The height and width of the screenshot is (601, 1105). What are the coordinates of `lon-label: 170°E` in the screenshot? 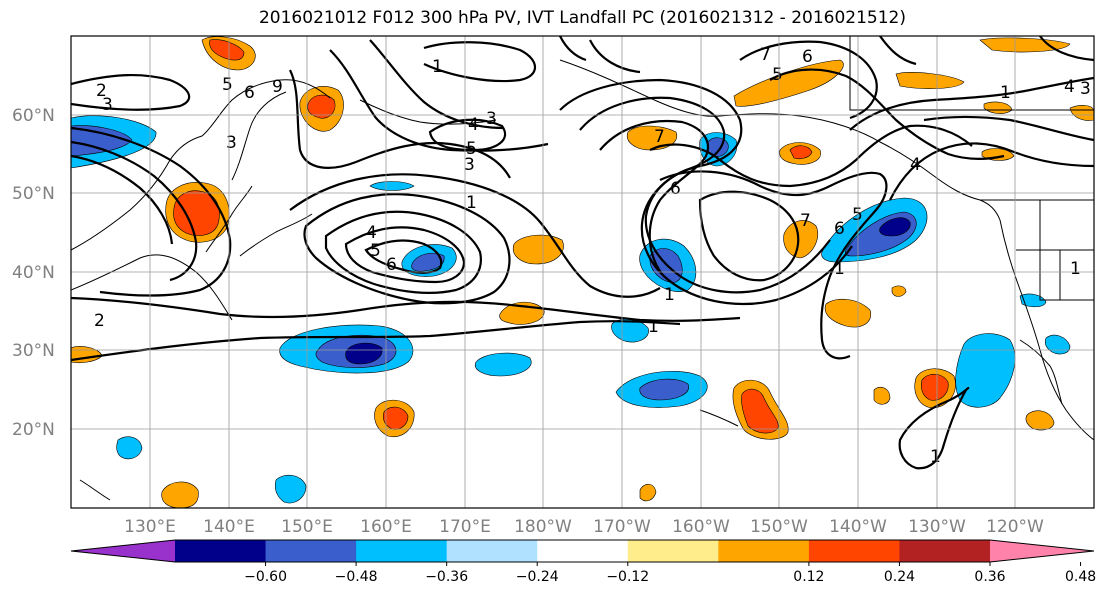 It's located at (465, 527).